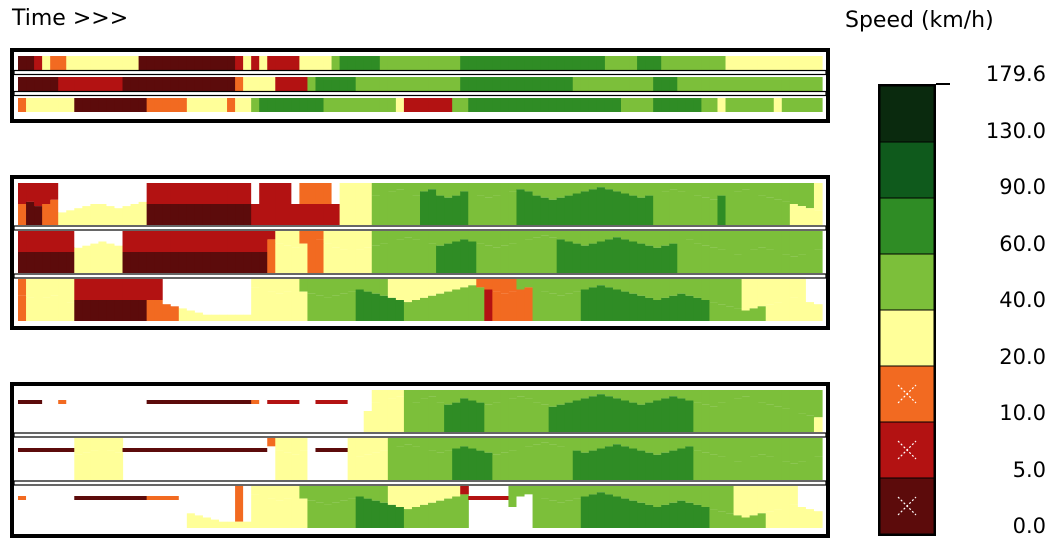 The image size is (1058, 543). I want to click on legend-tick-label: 130.0, so click(1015, 130).